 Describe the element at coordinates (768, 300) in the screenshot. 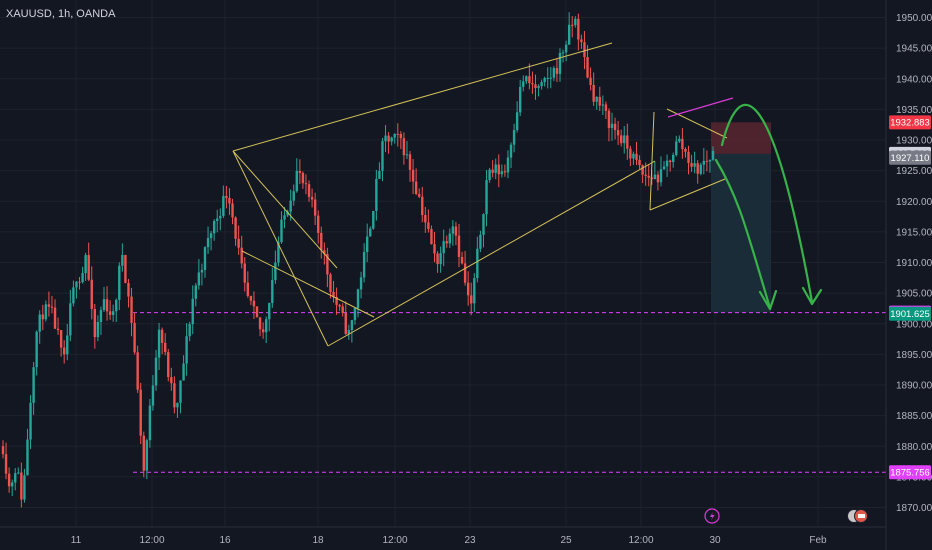

I see `forecast-arrow-short-head` at that location.